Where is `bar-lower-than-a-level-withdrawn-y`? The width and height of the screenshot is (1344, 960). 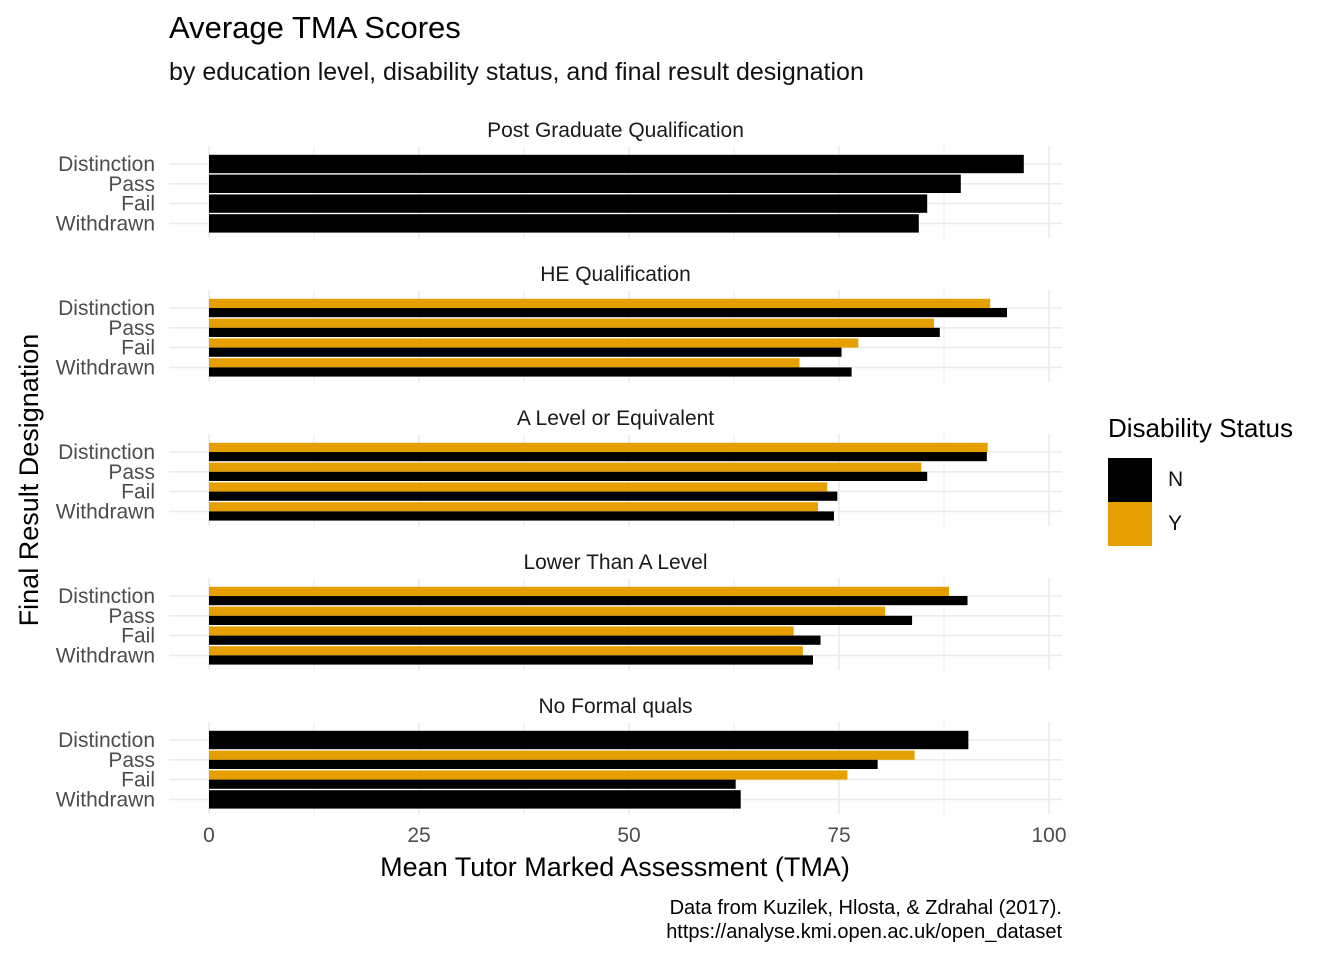
bar-lower-than-a-level-withdrawn-y is located at coordinates (506, 651).